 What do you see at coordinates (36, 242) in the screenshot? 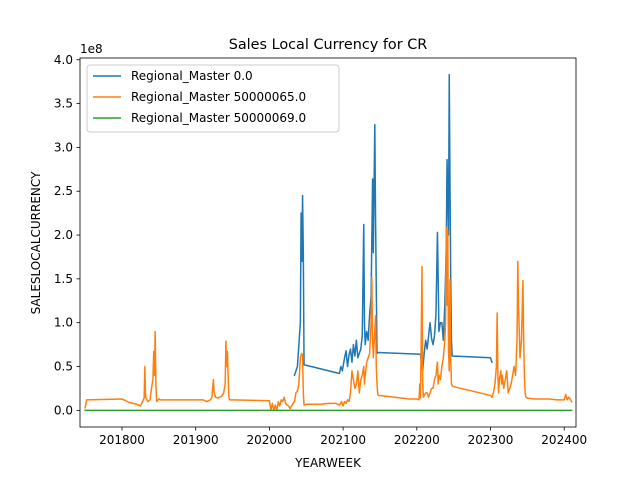
I see `y-axis-label: SALESLOCALCURRENCY` at bounding box center [36, 242].